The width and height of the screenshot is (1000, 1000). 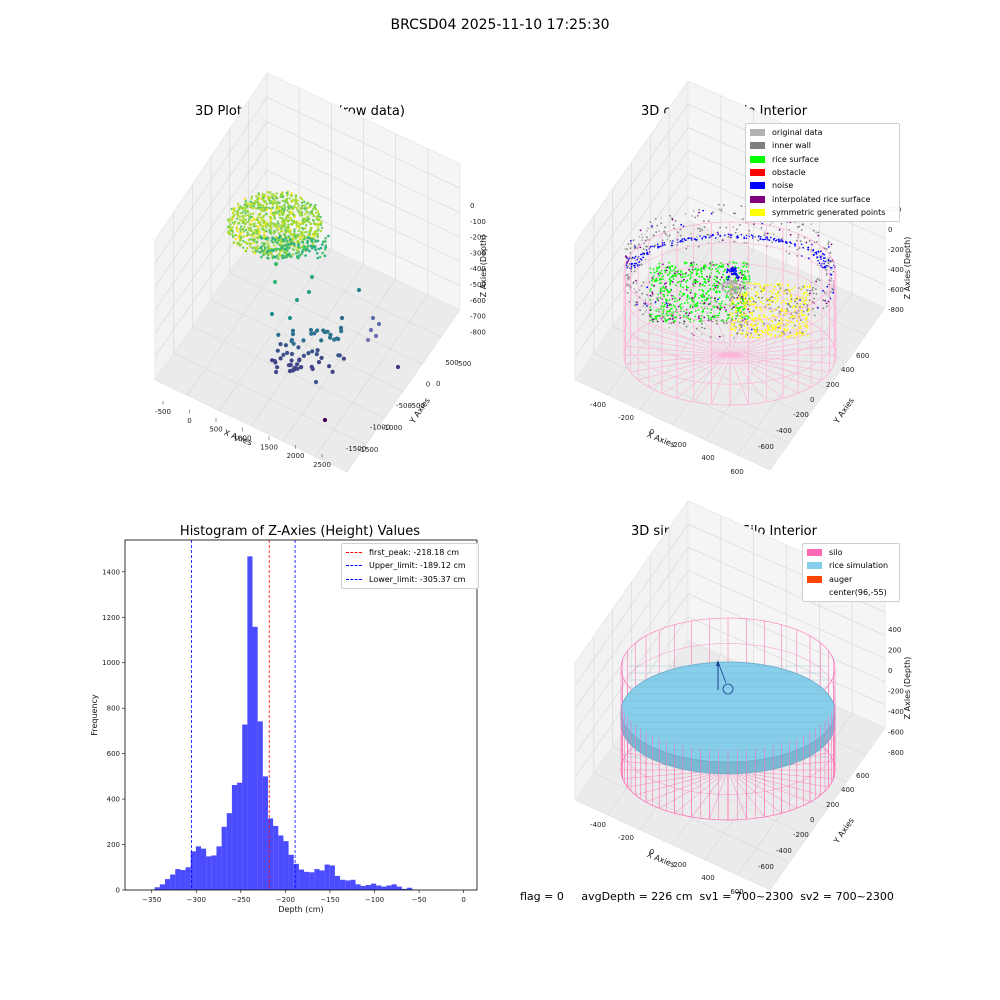 I want to click on classify-silo-front-spoke, so click(x=684, y=342).